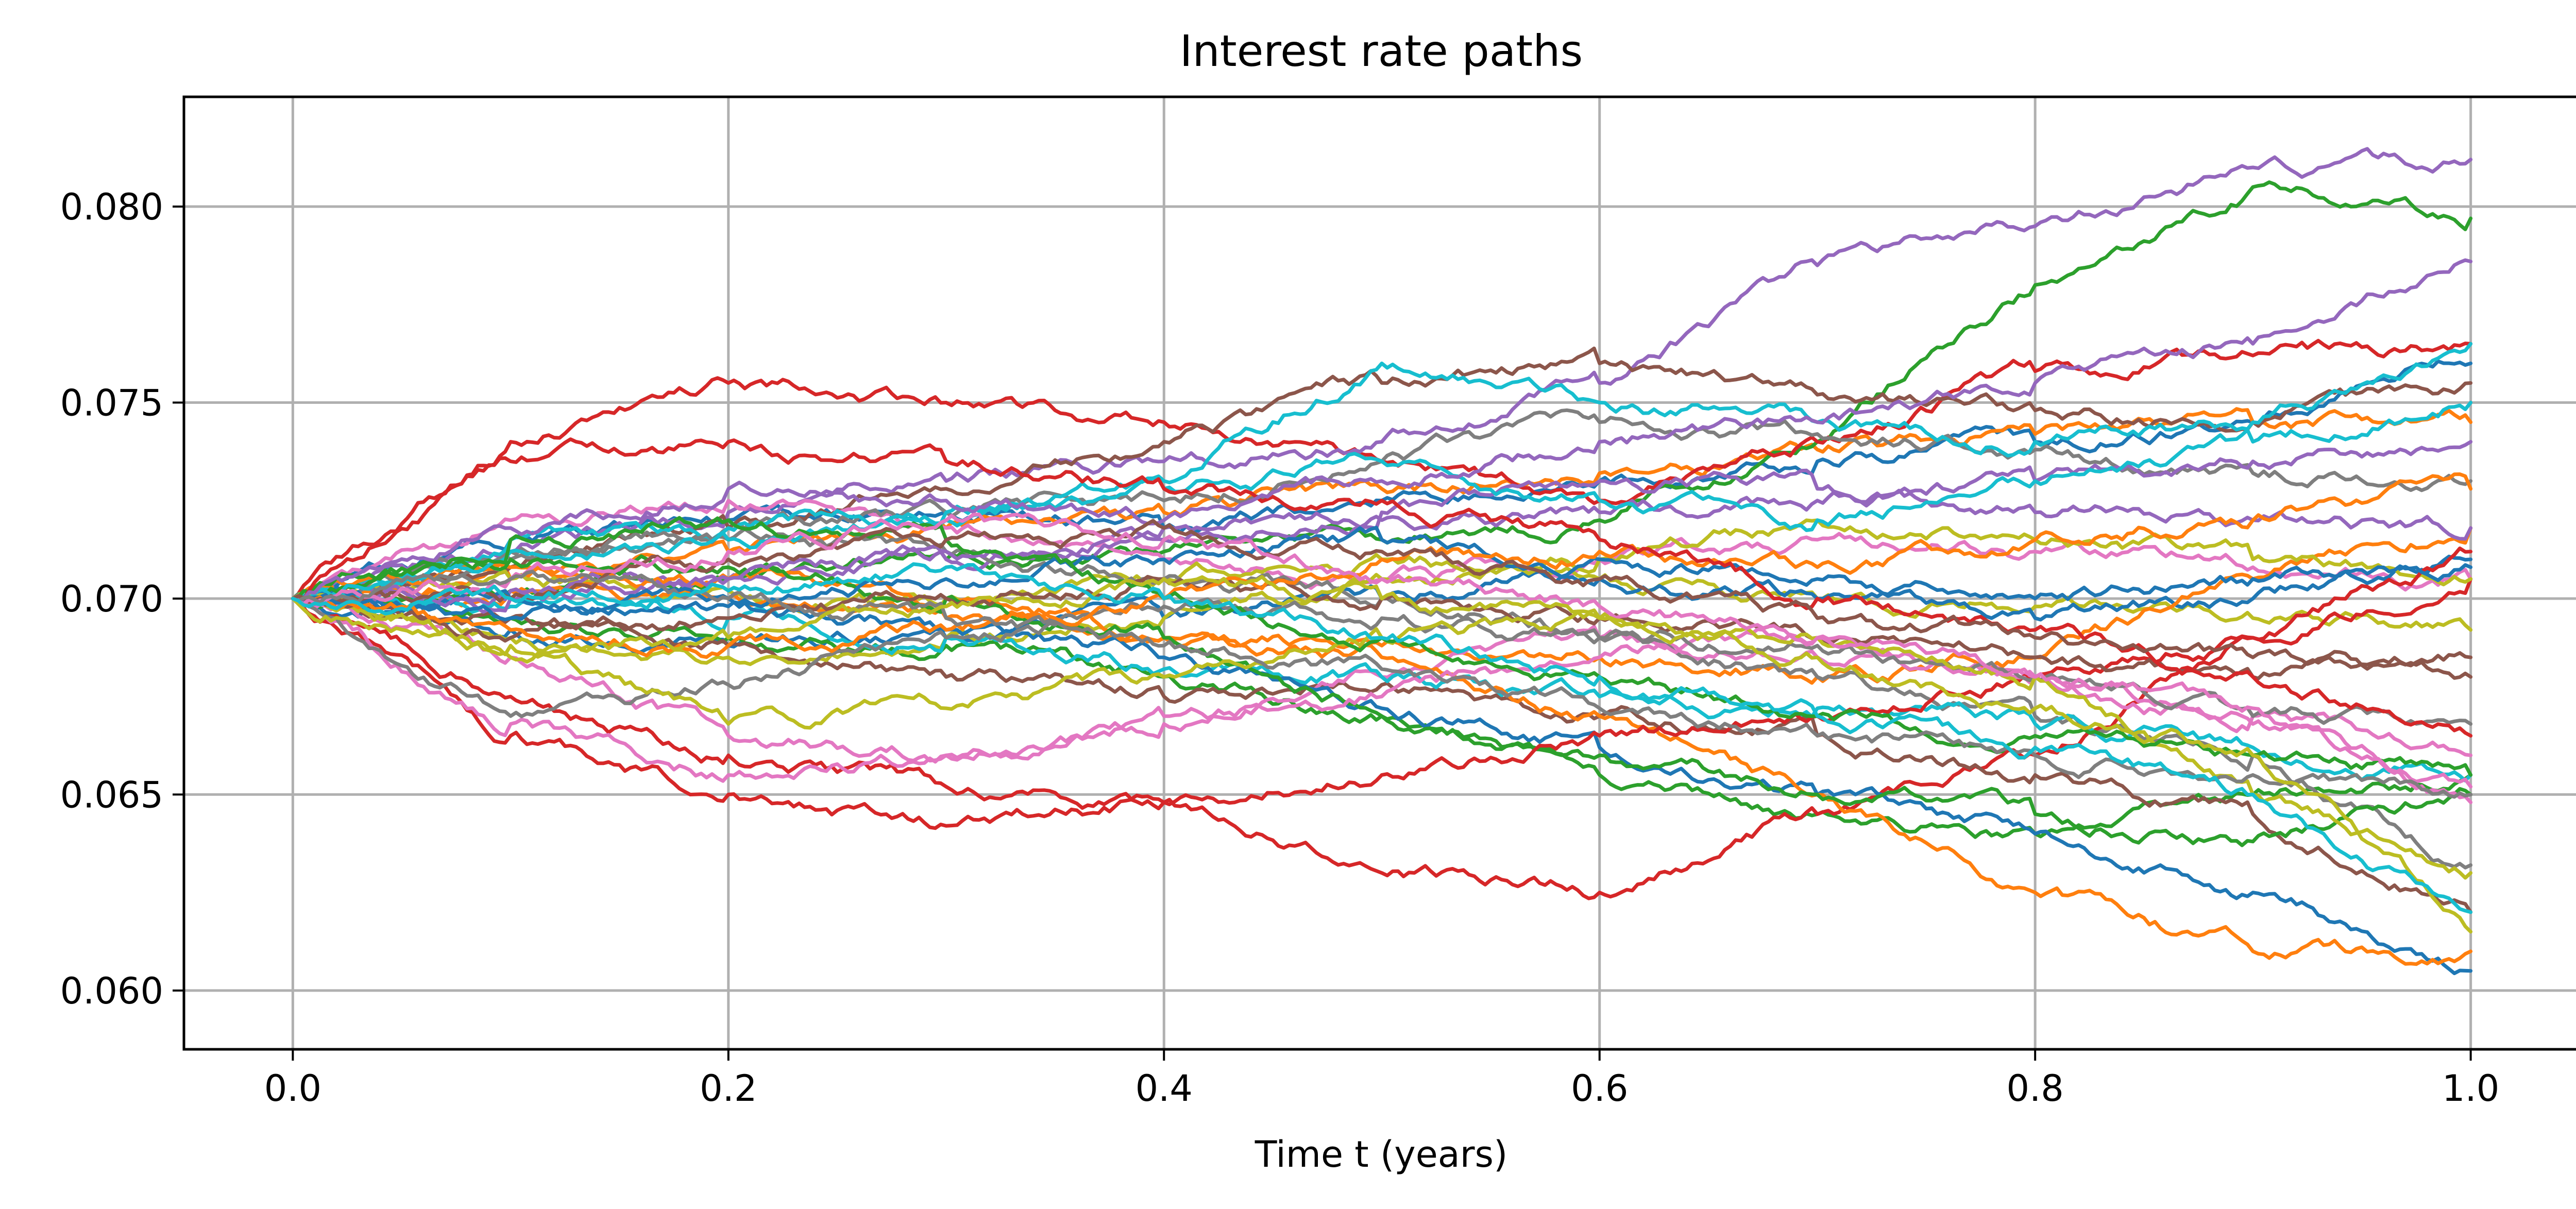  Describe the element at coordinates (2035, 1088) in the screenshot. I see `x-tick-label: 0.8` at that location.